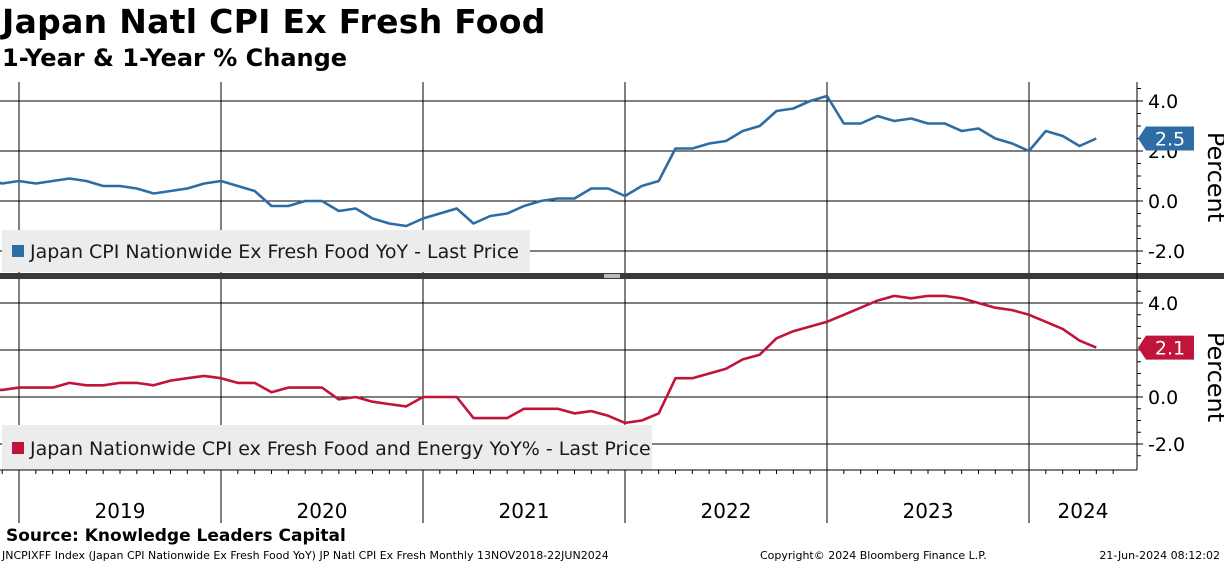 The image size is (1224, 566). What do you see at coordinates (928, 511) in the screenshot?
I see `x-tick-label-year: 2023` at bounding box center [928, 511].